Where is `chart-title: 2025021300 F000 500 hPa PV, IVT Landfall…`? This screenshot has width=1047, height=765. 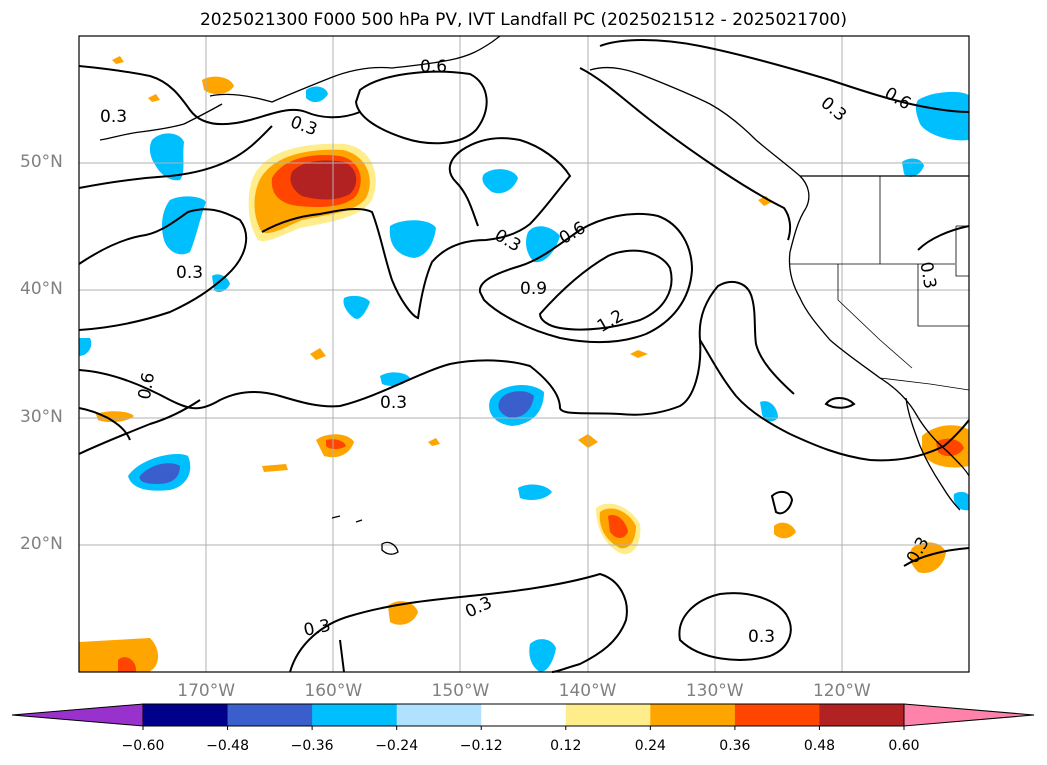
chart-title: 2025021300 F000 500 hPa PV, IVT Landfall… is located at coordinates (523, 20).